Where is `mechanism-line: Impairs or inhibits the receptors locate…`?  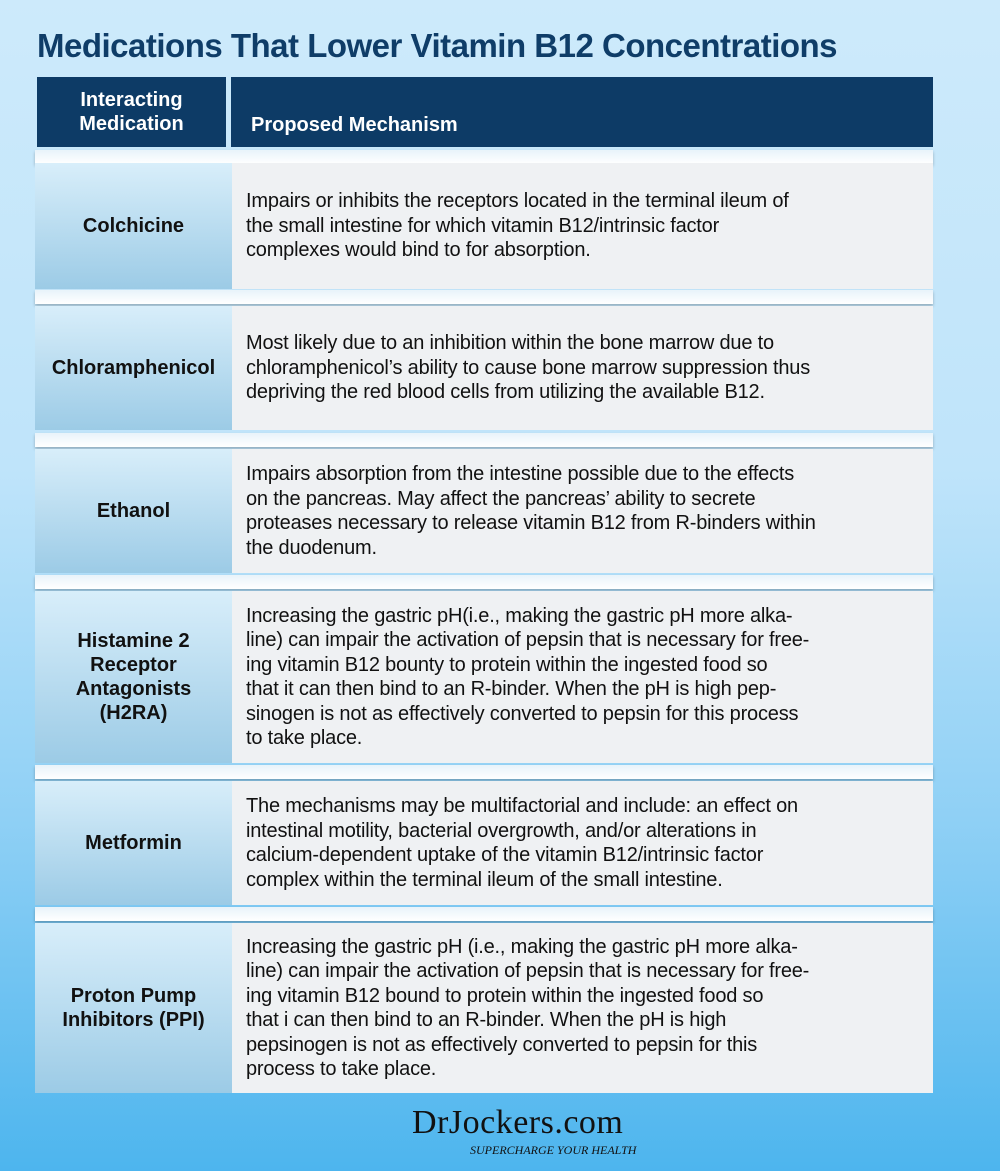
mechanism-line: Impairs or inhibits the receptors locate… is located at coordinates (517, 201).